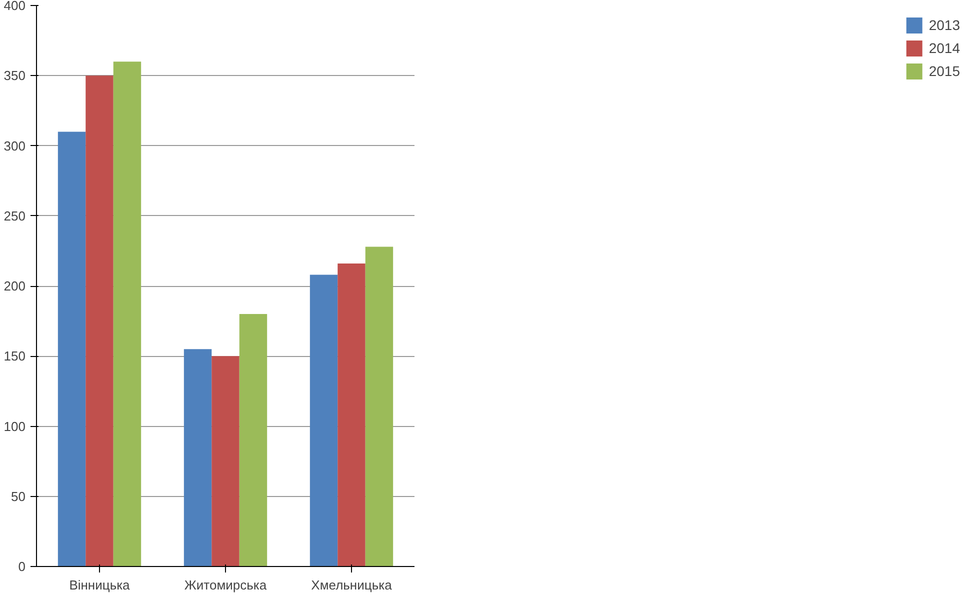 The width and height of the screenshot is (978, 602). What do you see at coordinates (15, 6) in the screenshot?
I see `y-tick-label: 400` at bounding box center [15, 6].